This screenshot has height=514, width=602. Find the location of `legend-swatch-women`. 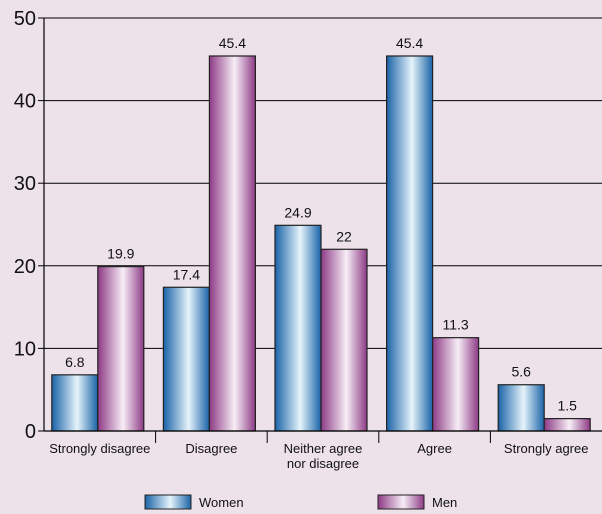

legend-swatch-women is located at coordinates (168, 502).